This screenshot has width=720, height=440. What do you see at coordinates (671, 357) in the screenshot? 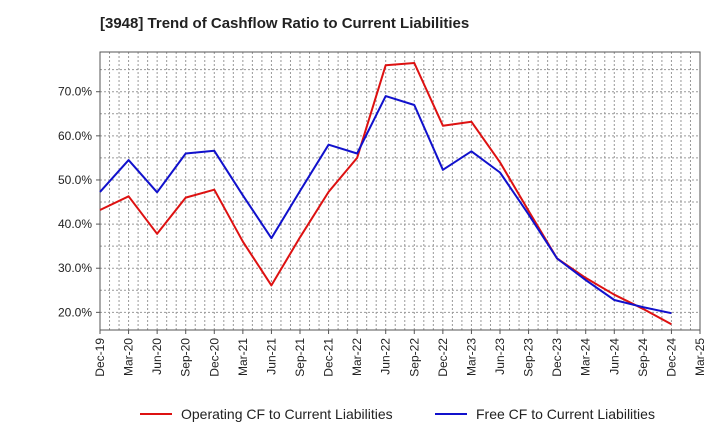
I see `x-tick-label: Dec-24` at bounding box center [671, 357].